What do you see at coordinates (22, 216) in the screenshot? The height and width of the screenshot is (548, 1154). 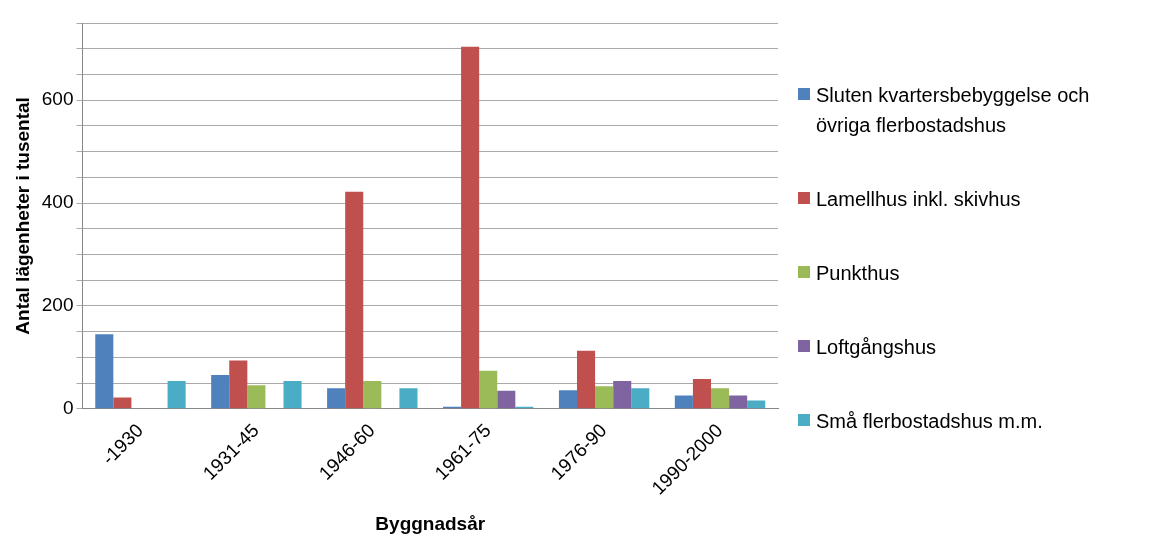 I see `y-axis-title: Antal lägenheter i tusental` at bounding box center [22, 216].